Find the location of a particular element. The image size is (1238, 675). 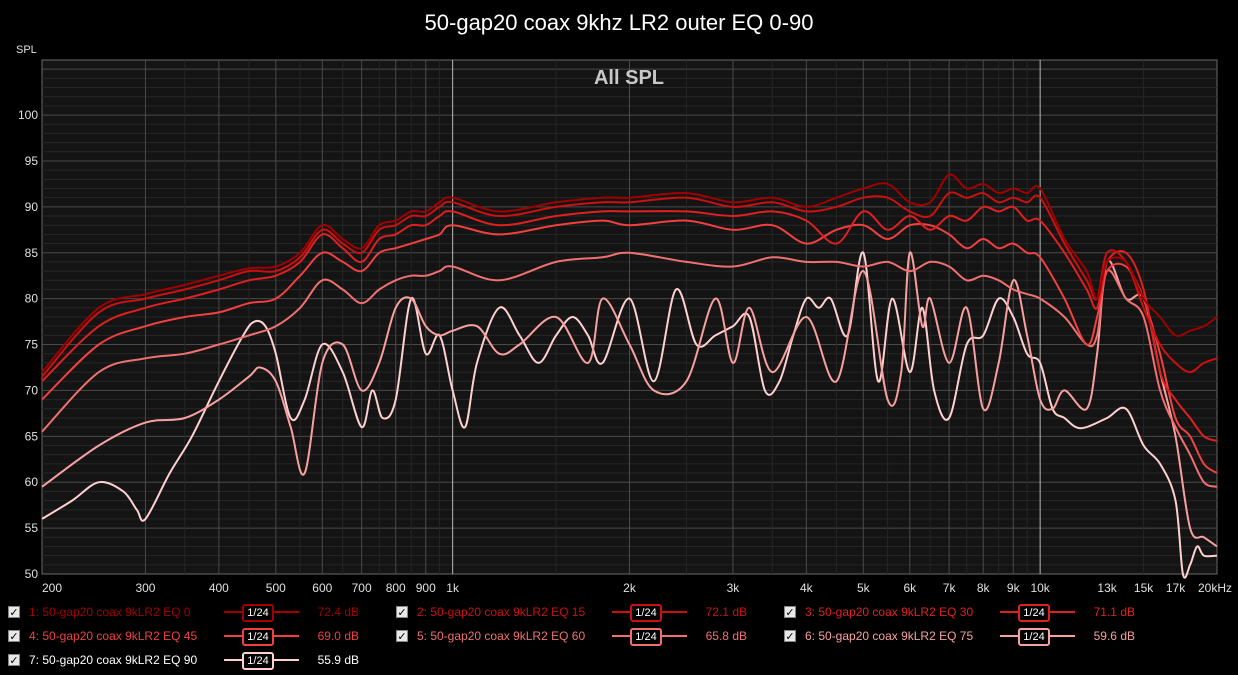

legend-series-name: 6: 50-gap20 coax 9kLR2 EQ 75 is located at coordinates (889, 636).